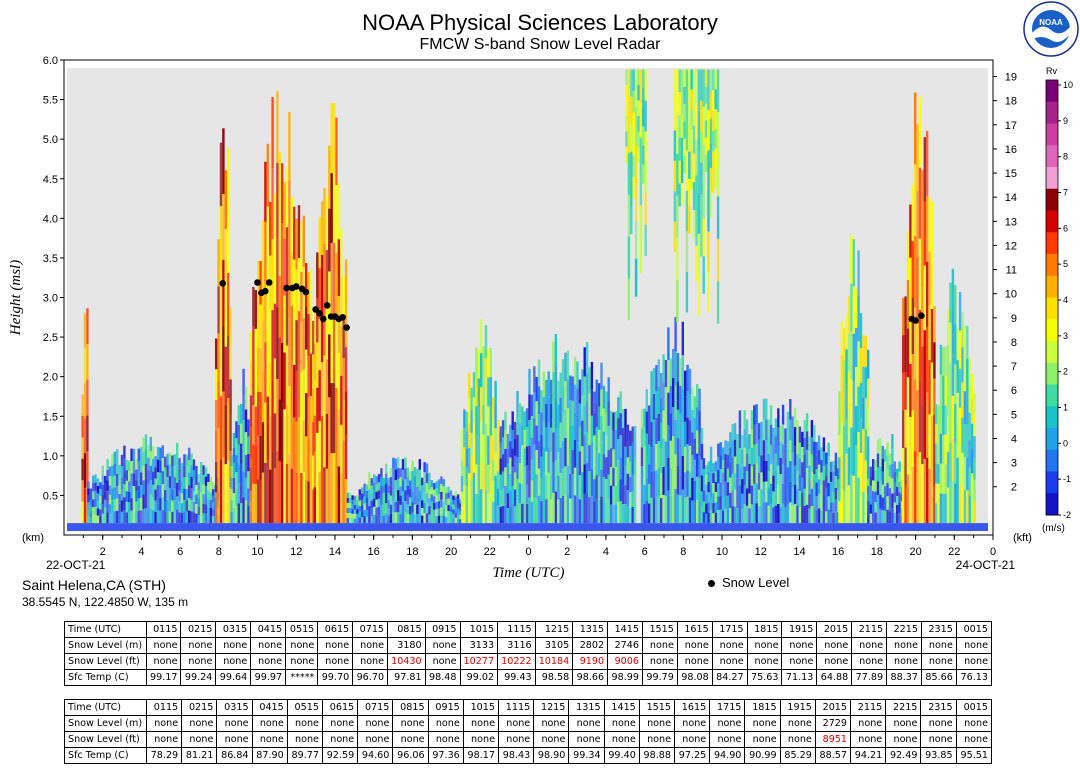 The height and width of the screenshot is (774, 1080). Describe the element at coordinates (1011, 198) in the screenshot. I see `y2-tick-label: 14` at that location.